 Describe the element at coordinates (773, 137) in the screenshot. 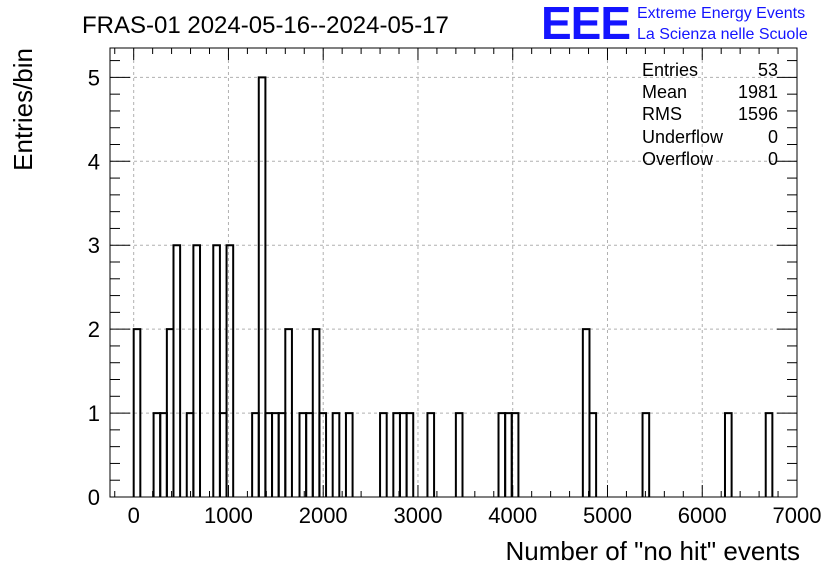

I see `stat-underflow-value: 0` at that location.